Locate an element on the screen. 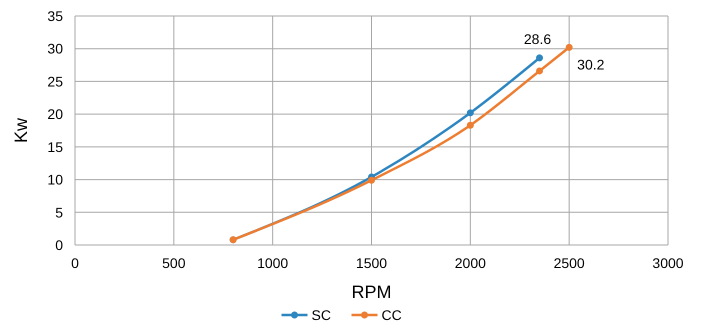 The image size is (703, 330). y-tick-label: 20 is located at coordinates (55, 114).